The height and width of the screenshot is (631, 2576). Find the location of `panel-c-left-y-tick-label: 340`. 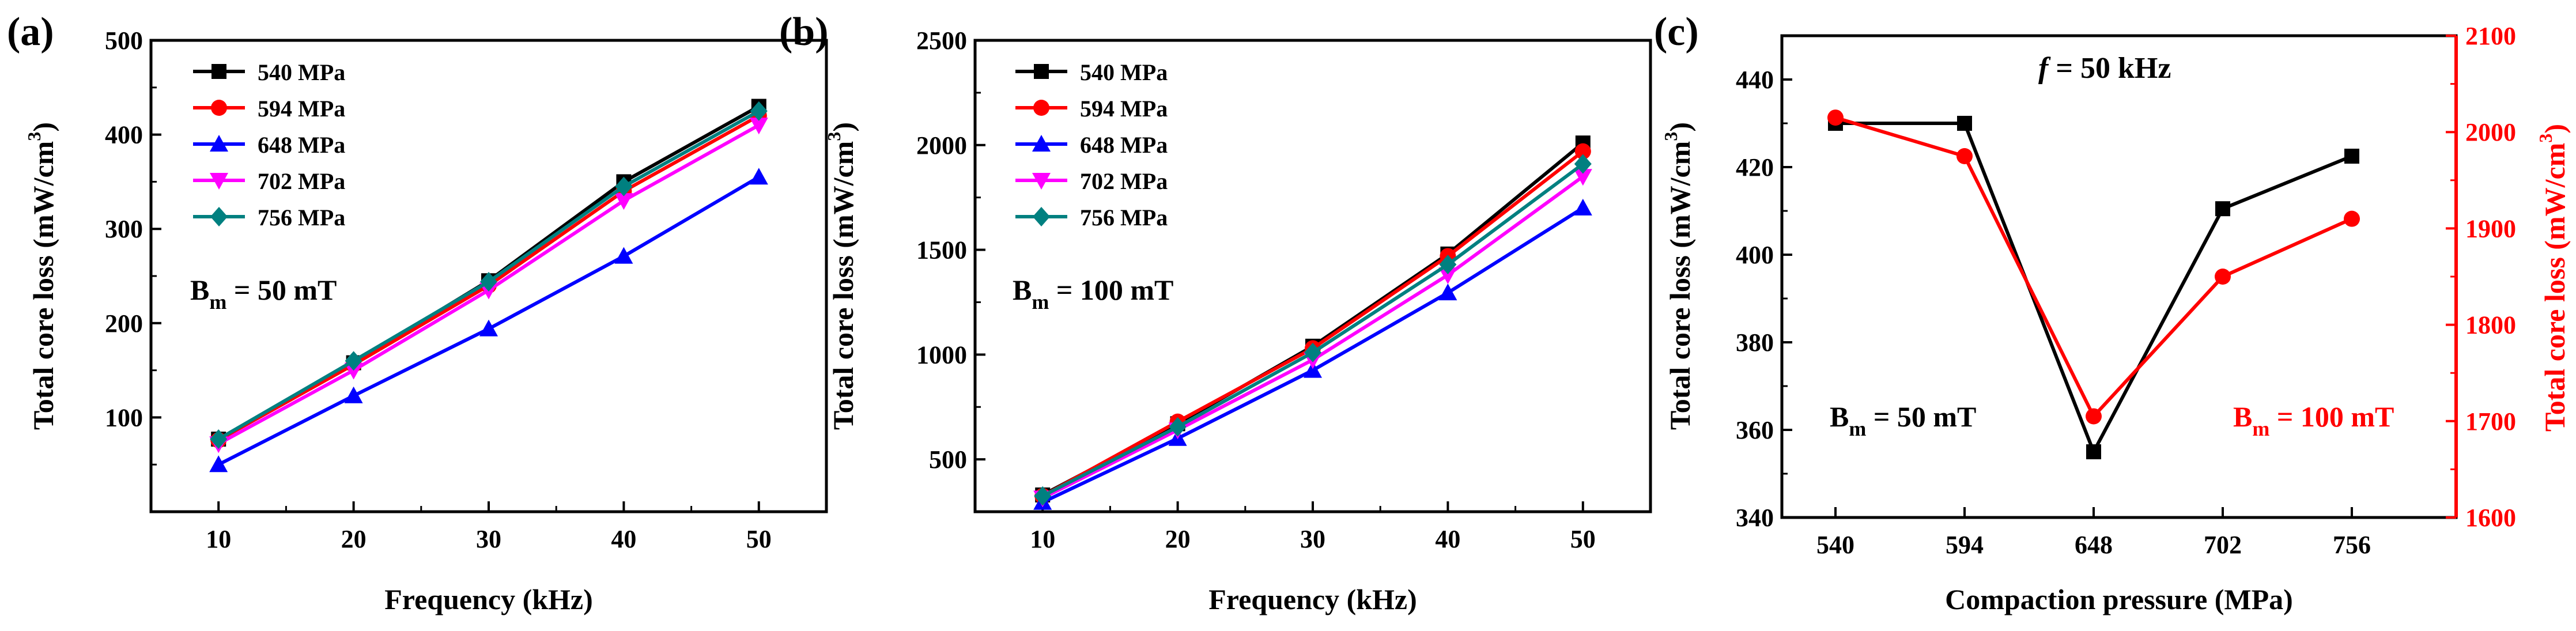

panel-c-left-y-tick-label: 340 is located at coordinates (1755, 518).